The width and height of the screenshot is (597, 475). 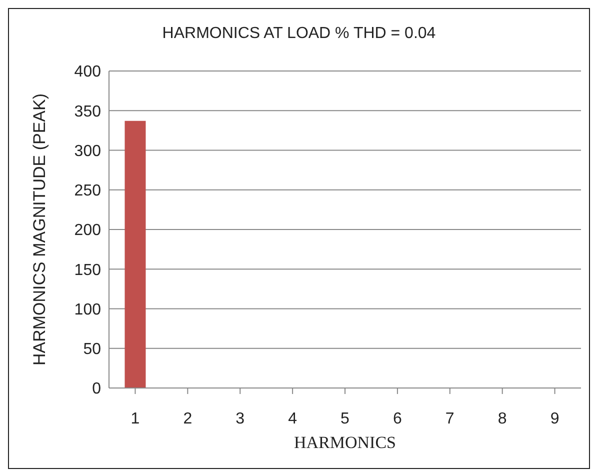 What do you see at coordinates (293, 419) in the screenshot?
I see `x-tick-label: 4` at bounding box center [293, 419].